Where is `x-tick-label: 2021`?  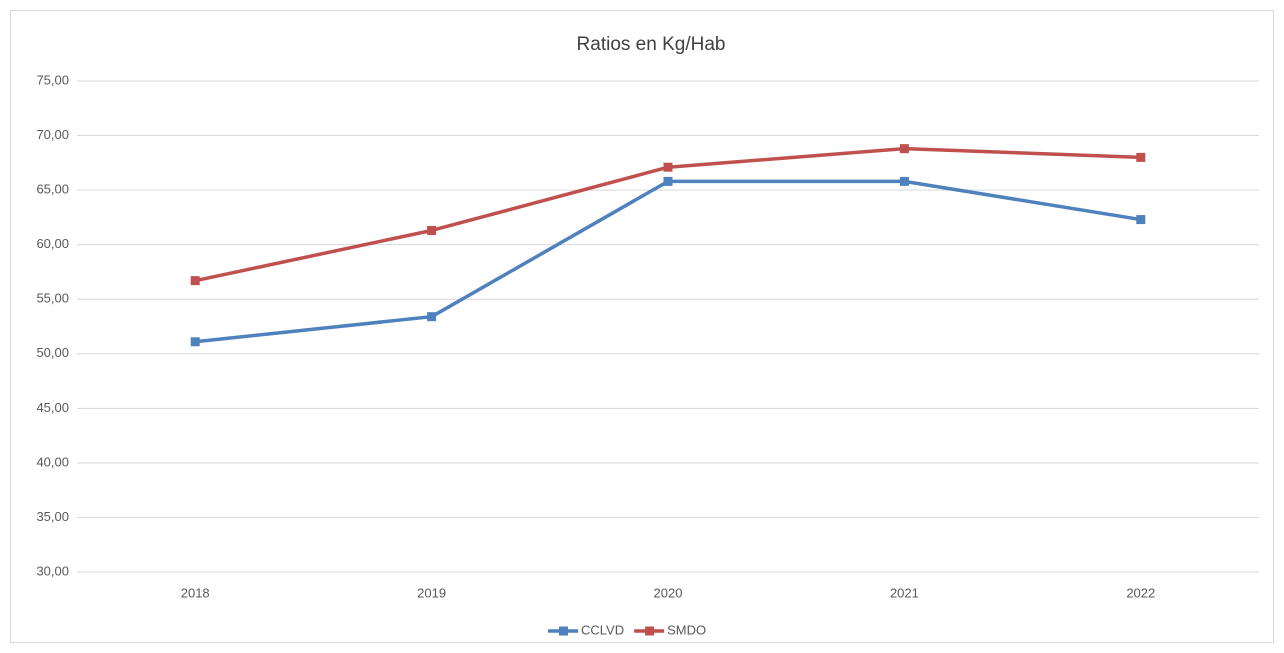
x-tick-label: 2021 is located at coordinates (904, 592).